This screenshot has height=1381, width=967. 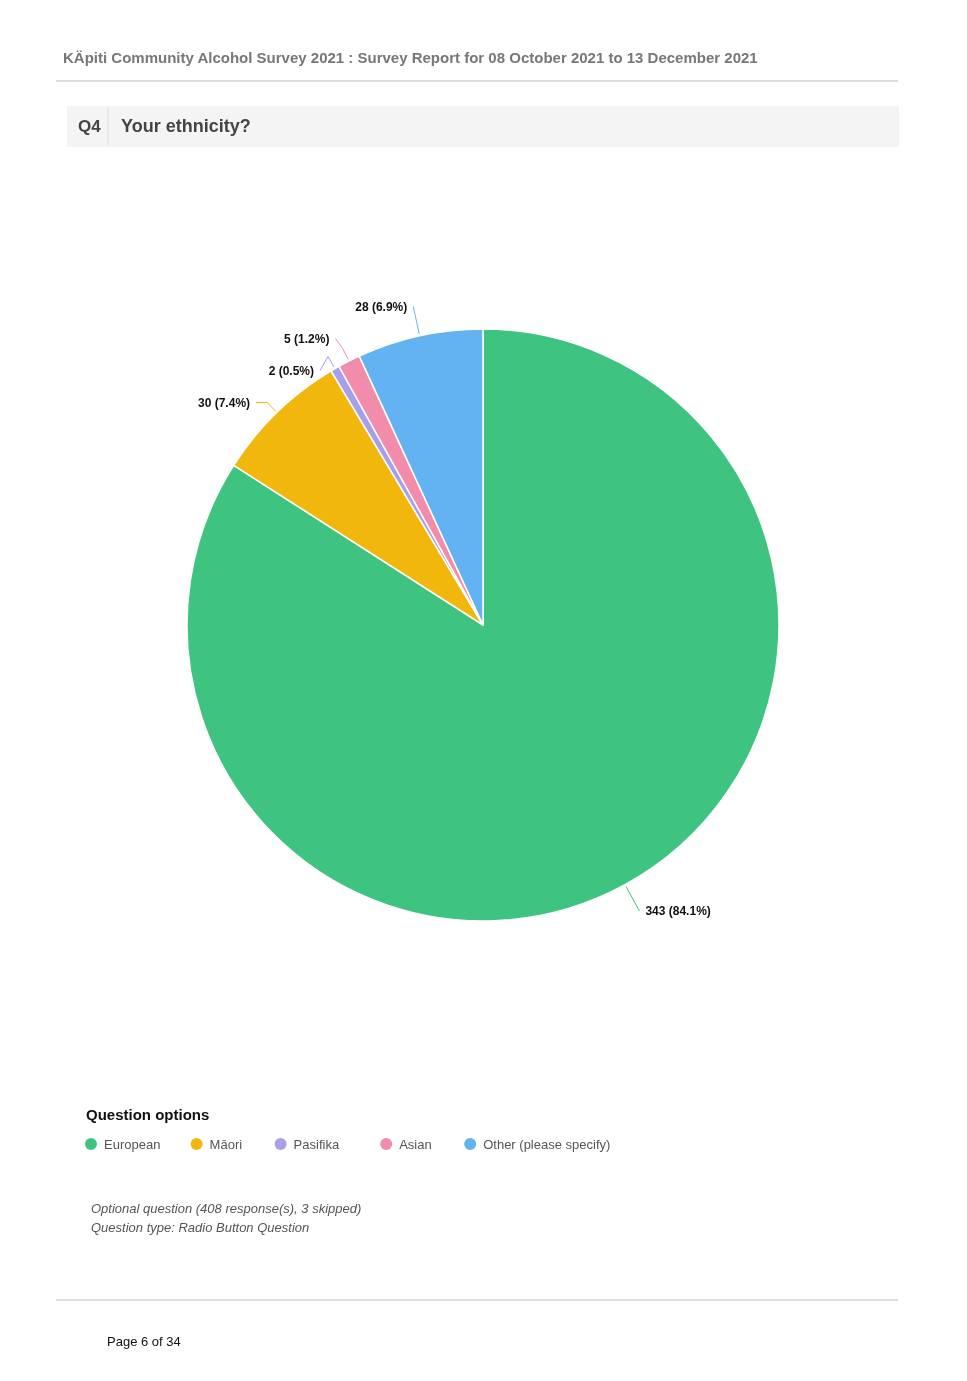 I want to click on text: Optional question (408 response(s), 3 skipped), so click(x=226, y=1208).